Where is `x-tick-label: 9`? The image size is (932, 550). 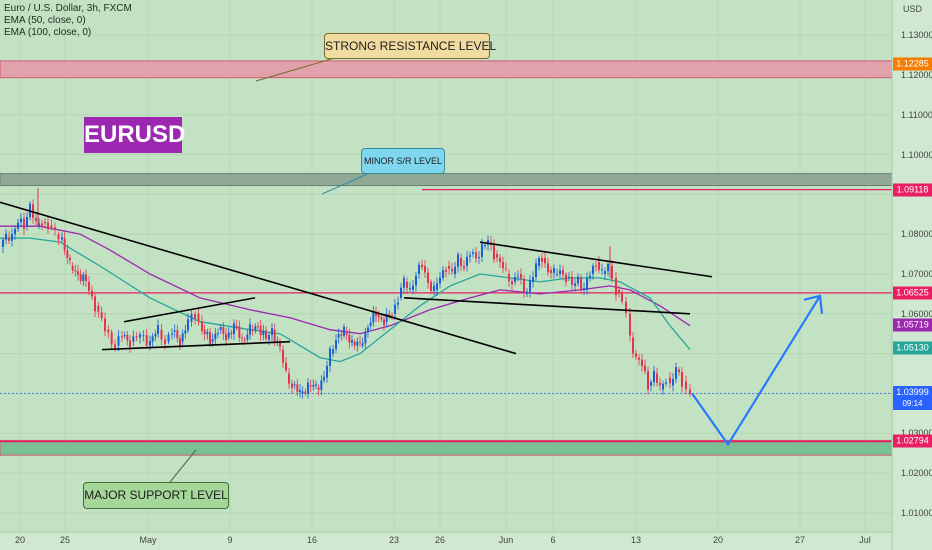 x-tick-label: 9 is located at coordinates (230, 540).